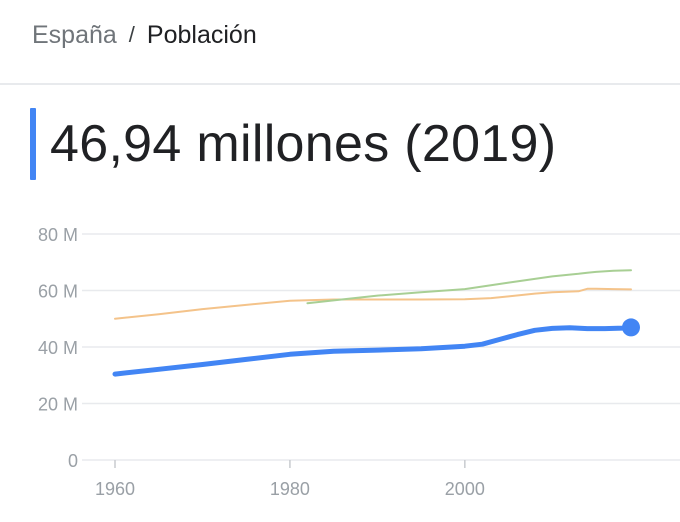  I want to click on x-tick-label: 2000, so click(465, 489).